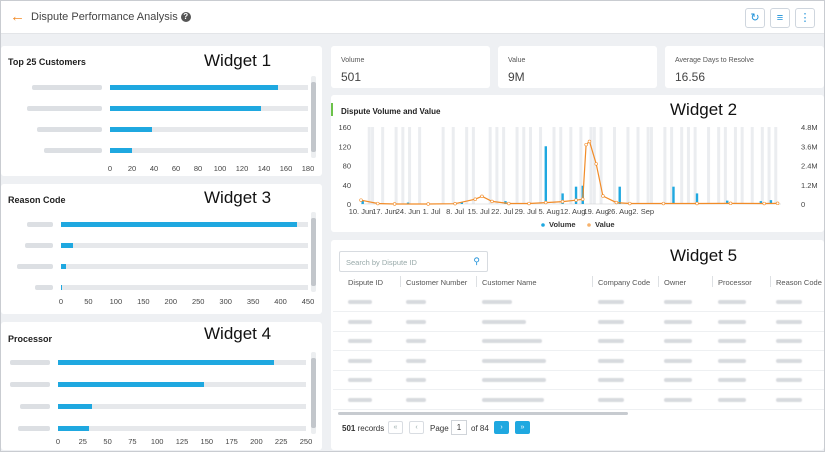  Describe the element at coordinates (363, 428) in the screenshot. I see `record-count: 501 records` at that location.